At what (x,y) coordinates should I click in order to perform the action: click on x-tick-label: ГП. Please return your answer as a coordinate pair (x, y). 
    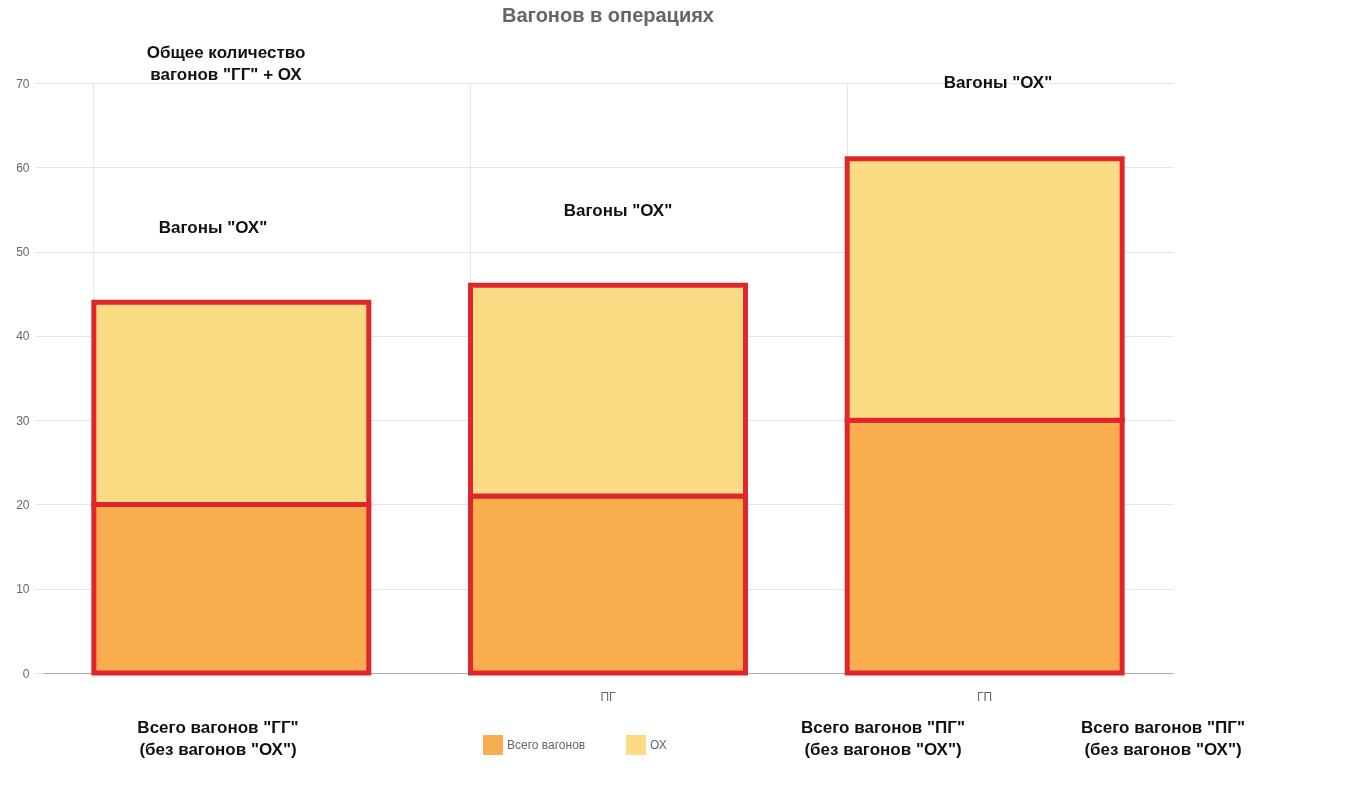
    Looking at the image, I should click on (985, 696).